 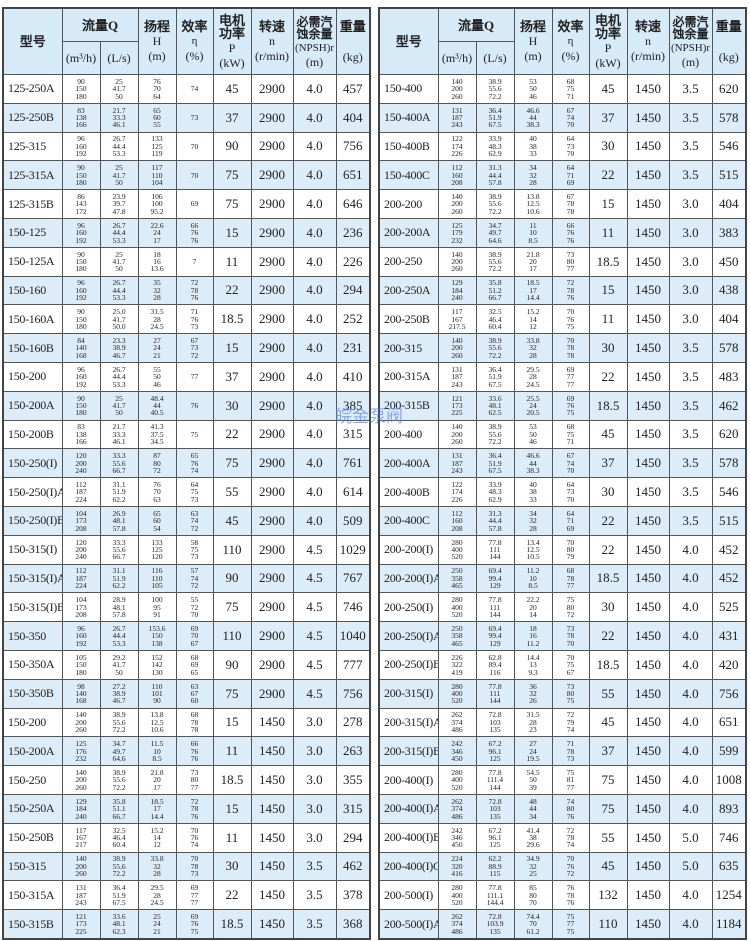 What do you see at coordinates (408, 463) in the screenshot?
I see `cell-model: 200-400A` at bounding box center [408, 463].